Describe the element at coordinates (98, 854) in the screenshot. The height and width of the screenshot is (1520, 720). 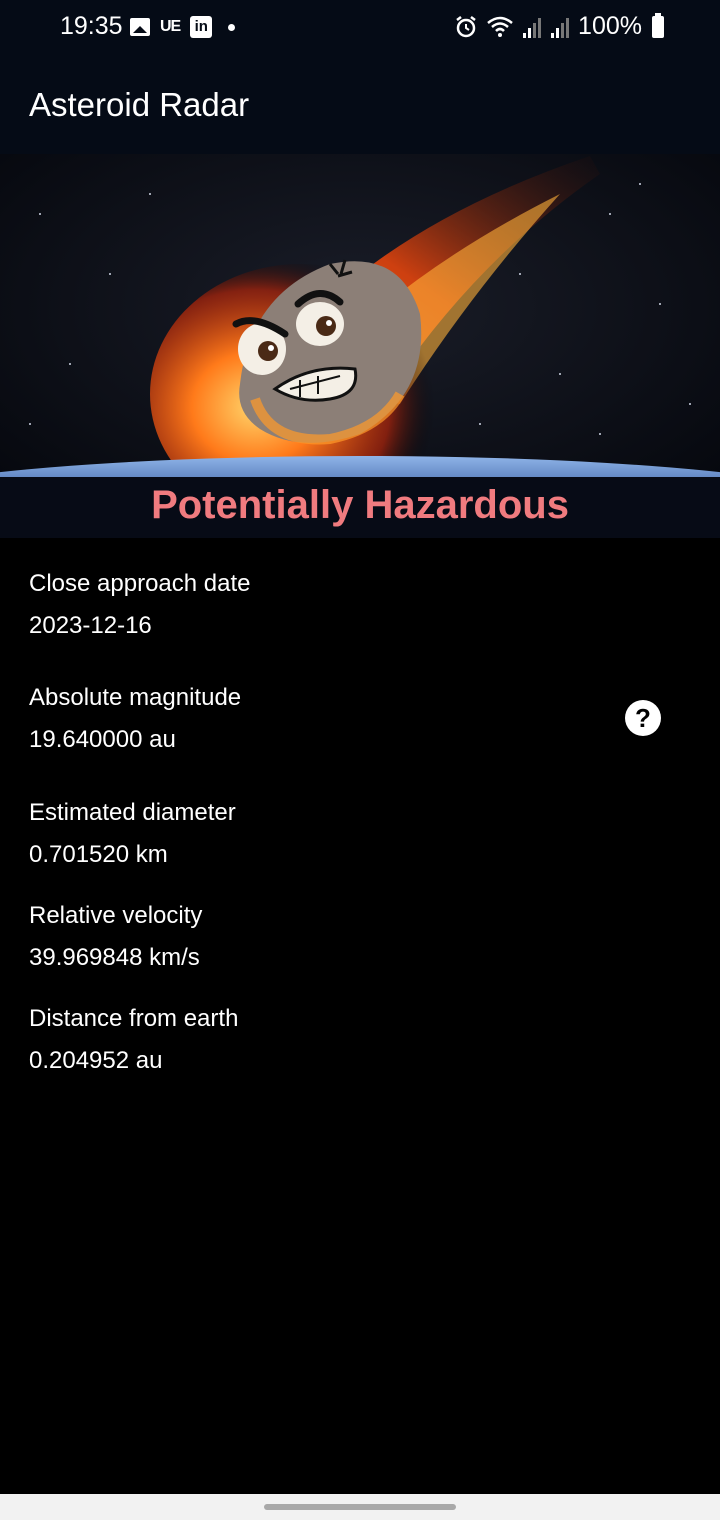
I see `detail-value: 0.701520 km` at that location.